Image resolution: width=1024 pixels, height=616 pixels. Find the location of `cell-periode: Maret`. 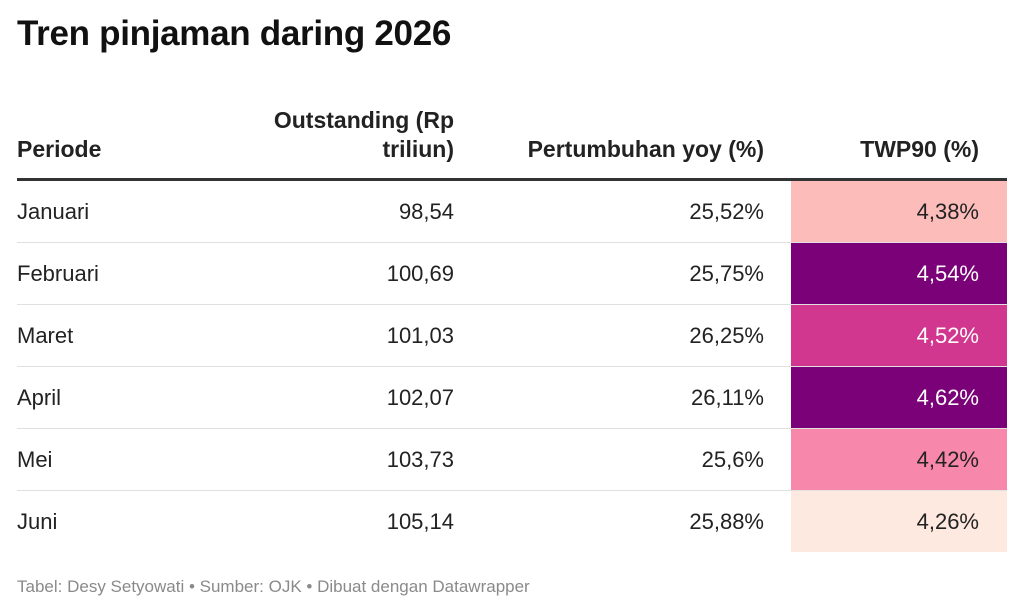

cell-periode: Maret is located at coordinates (45, 335).